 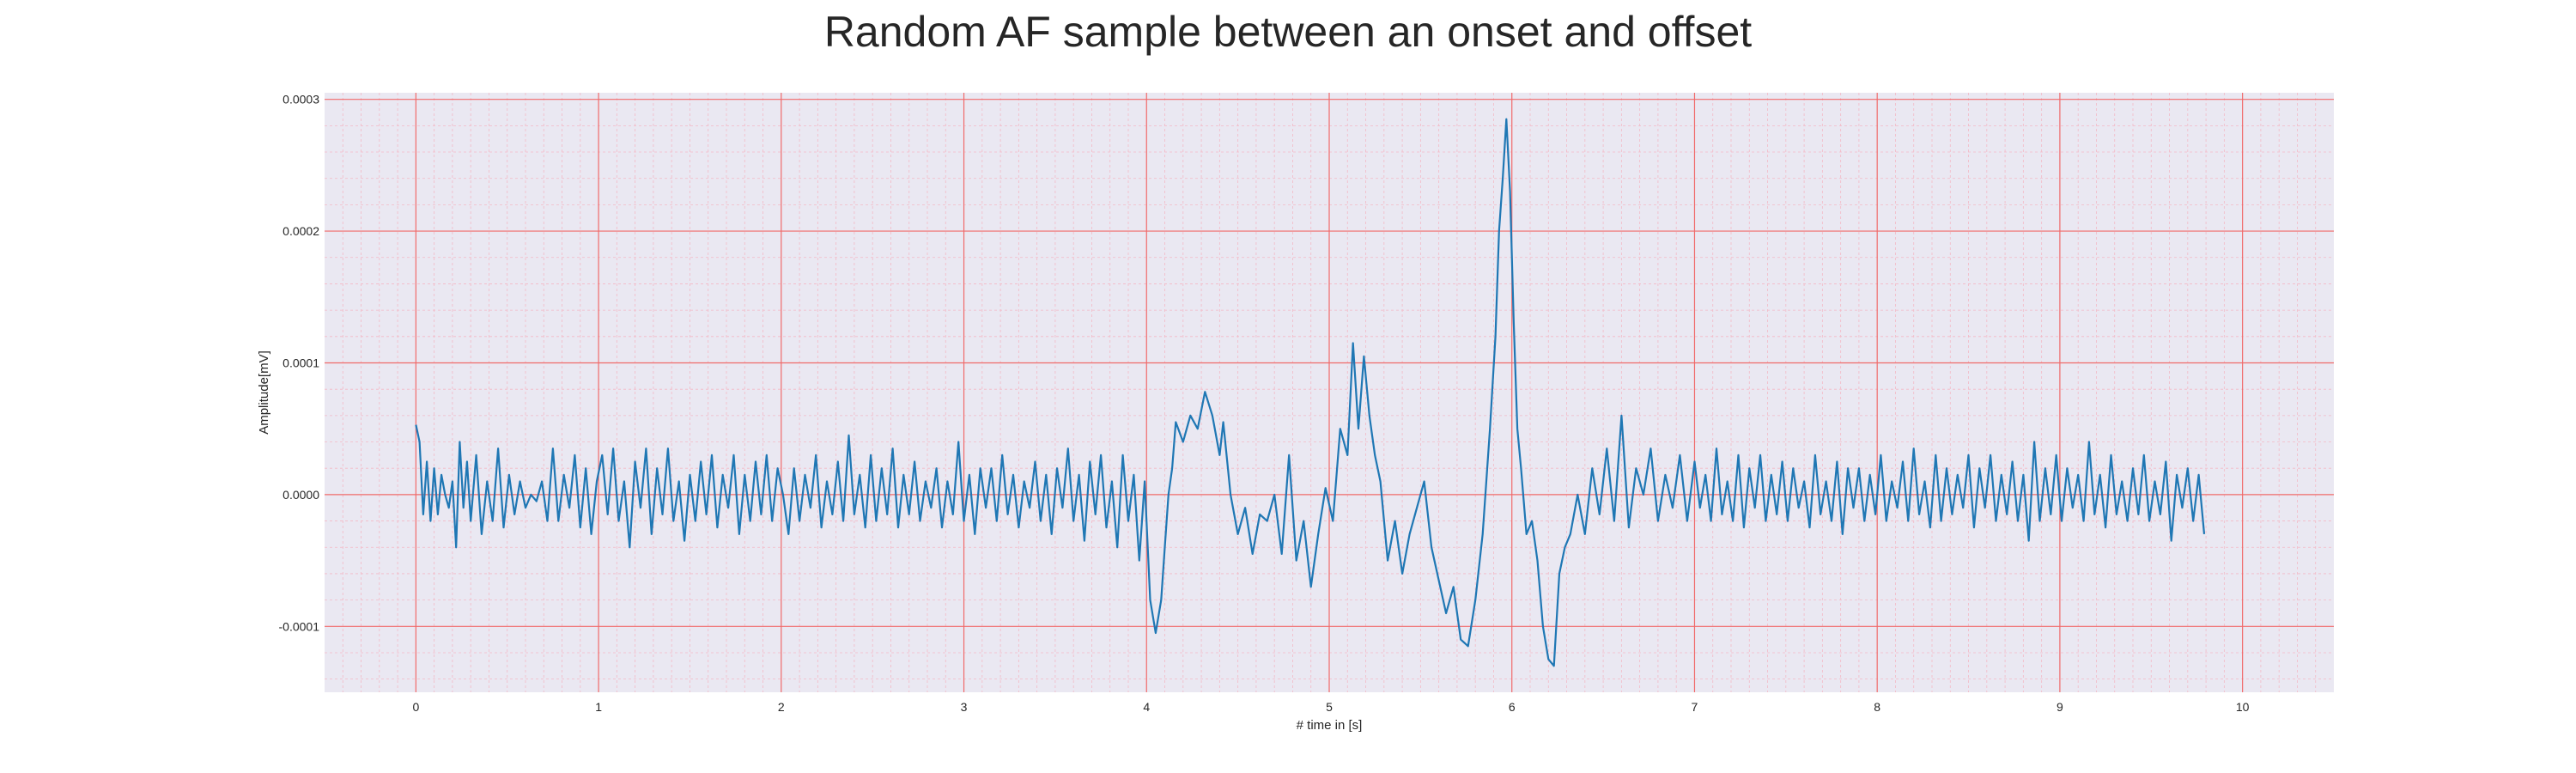 What do you see at coordinates (264, 392) in the screenshot?
I see `y-axis-label: Amplitude[mV]` at bounding box center [264, 392].